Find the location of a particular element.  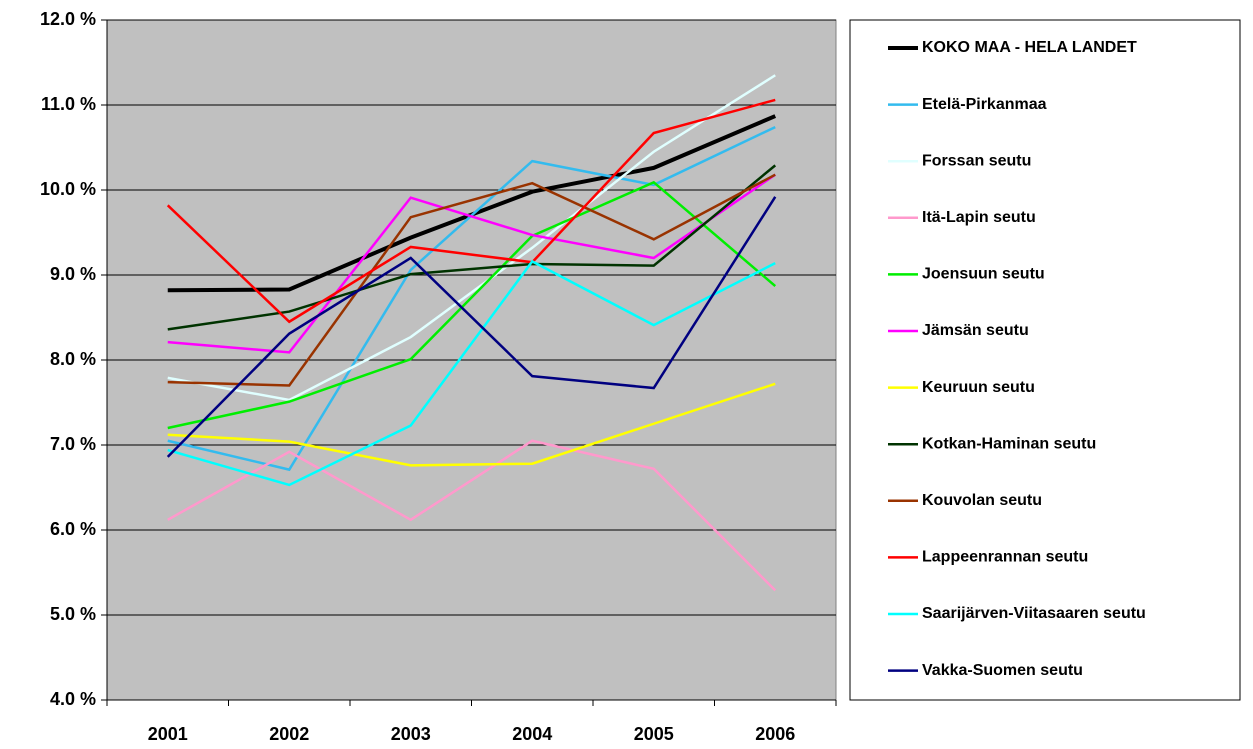

legend-label: Vakka-Suomen seutu is located at coordinates (1002, 670).